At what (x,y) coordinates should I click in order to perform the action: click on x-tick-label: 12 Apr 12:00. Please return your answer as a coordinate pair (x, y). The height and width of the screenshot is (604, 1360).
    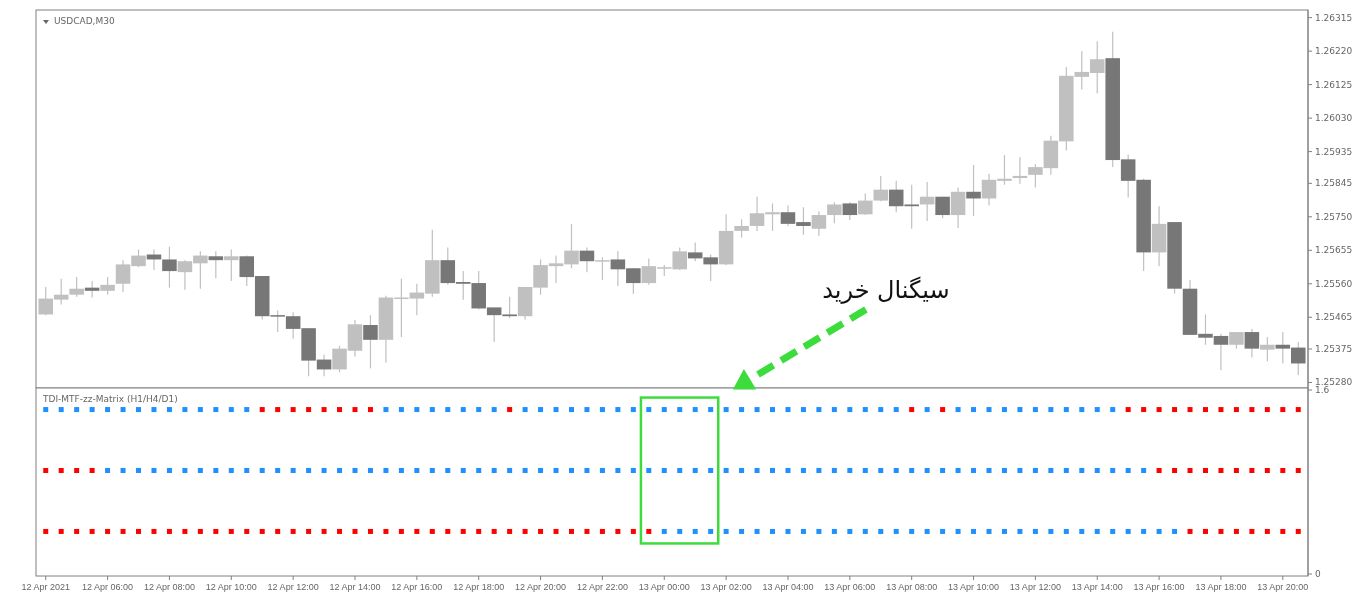
    Looking at the image, I should click on (293, 587).